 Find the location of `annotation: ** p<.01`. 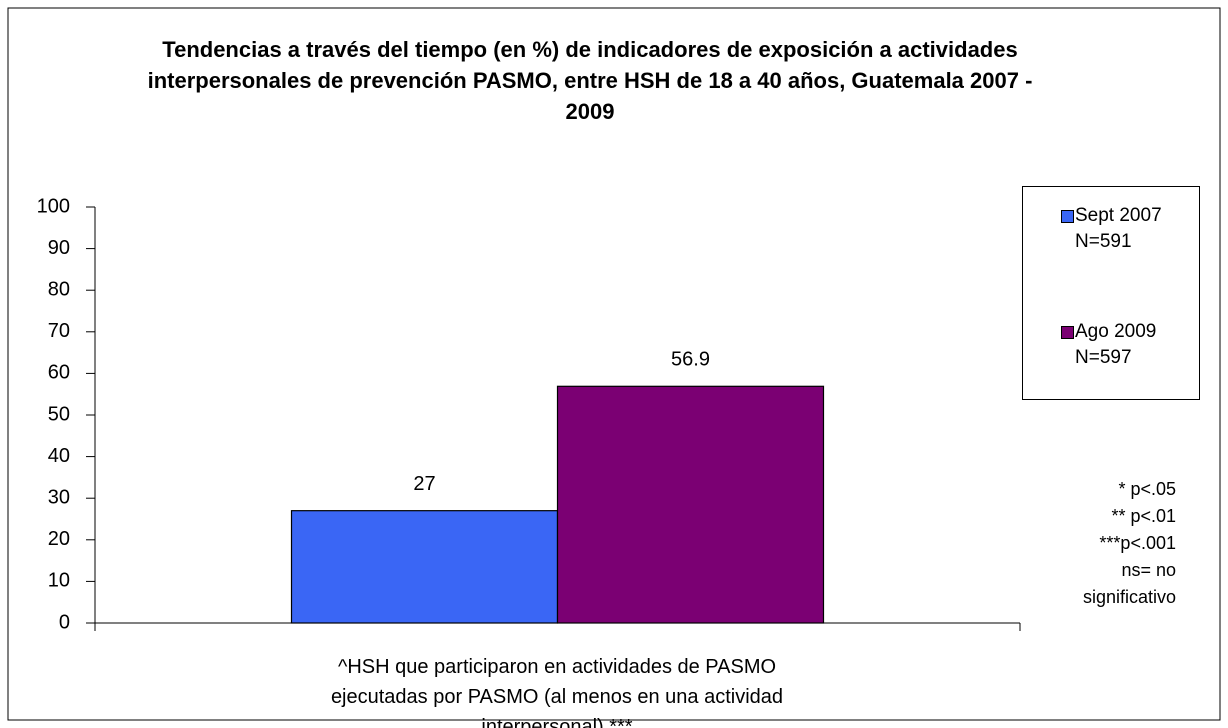

annotation: ** p<.01 is located at coordinates (1143, 516).